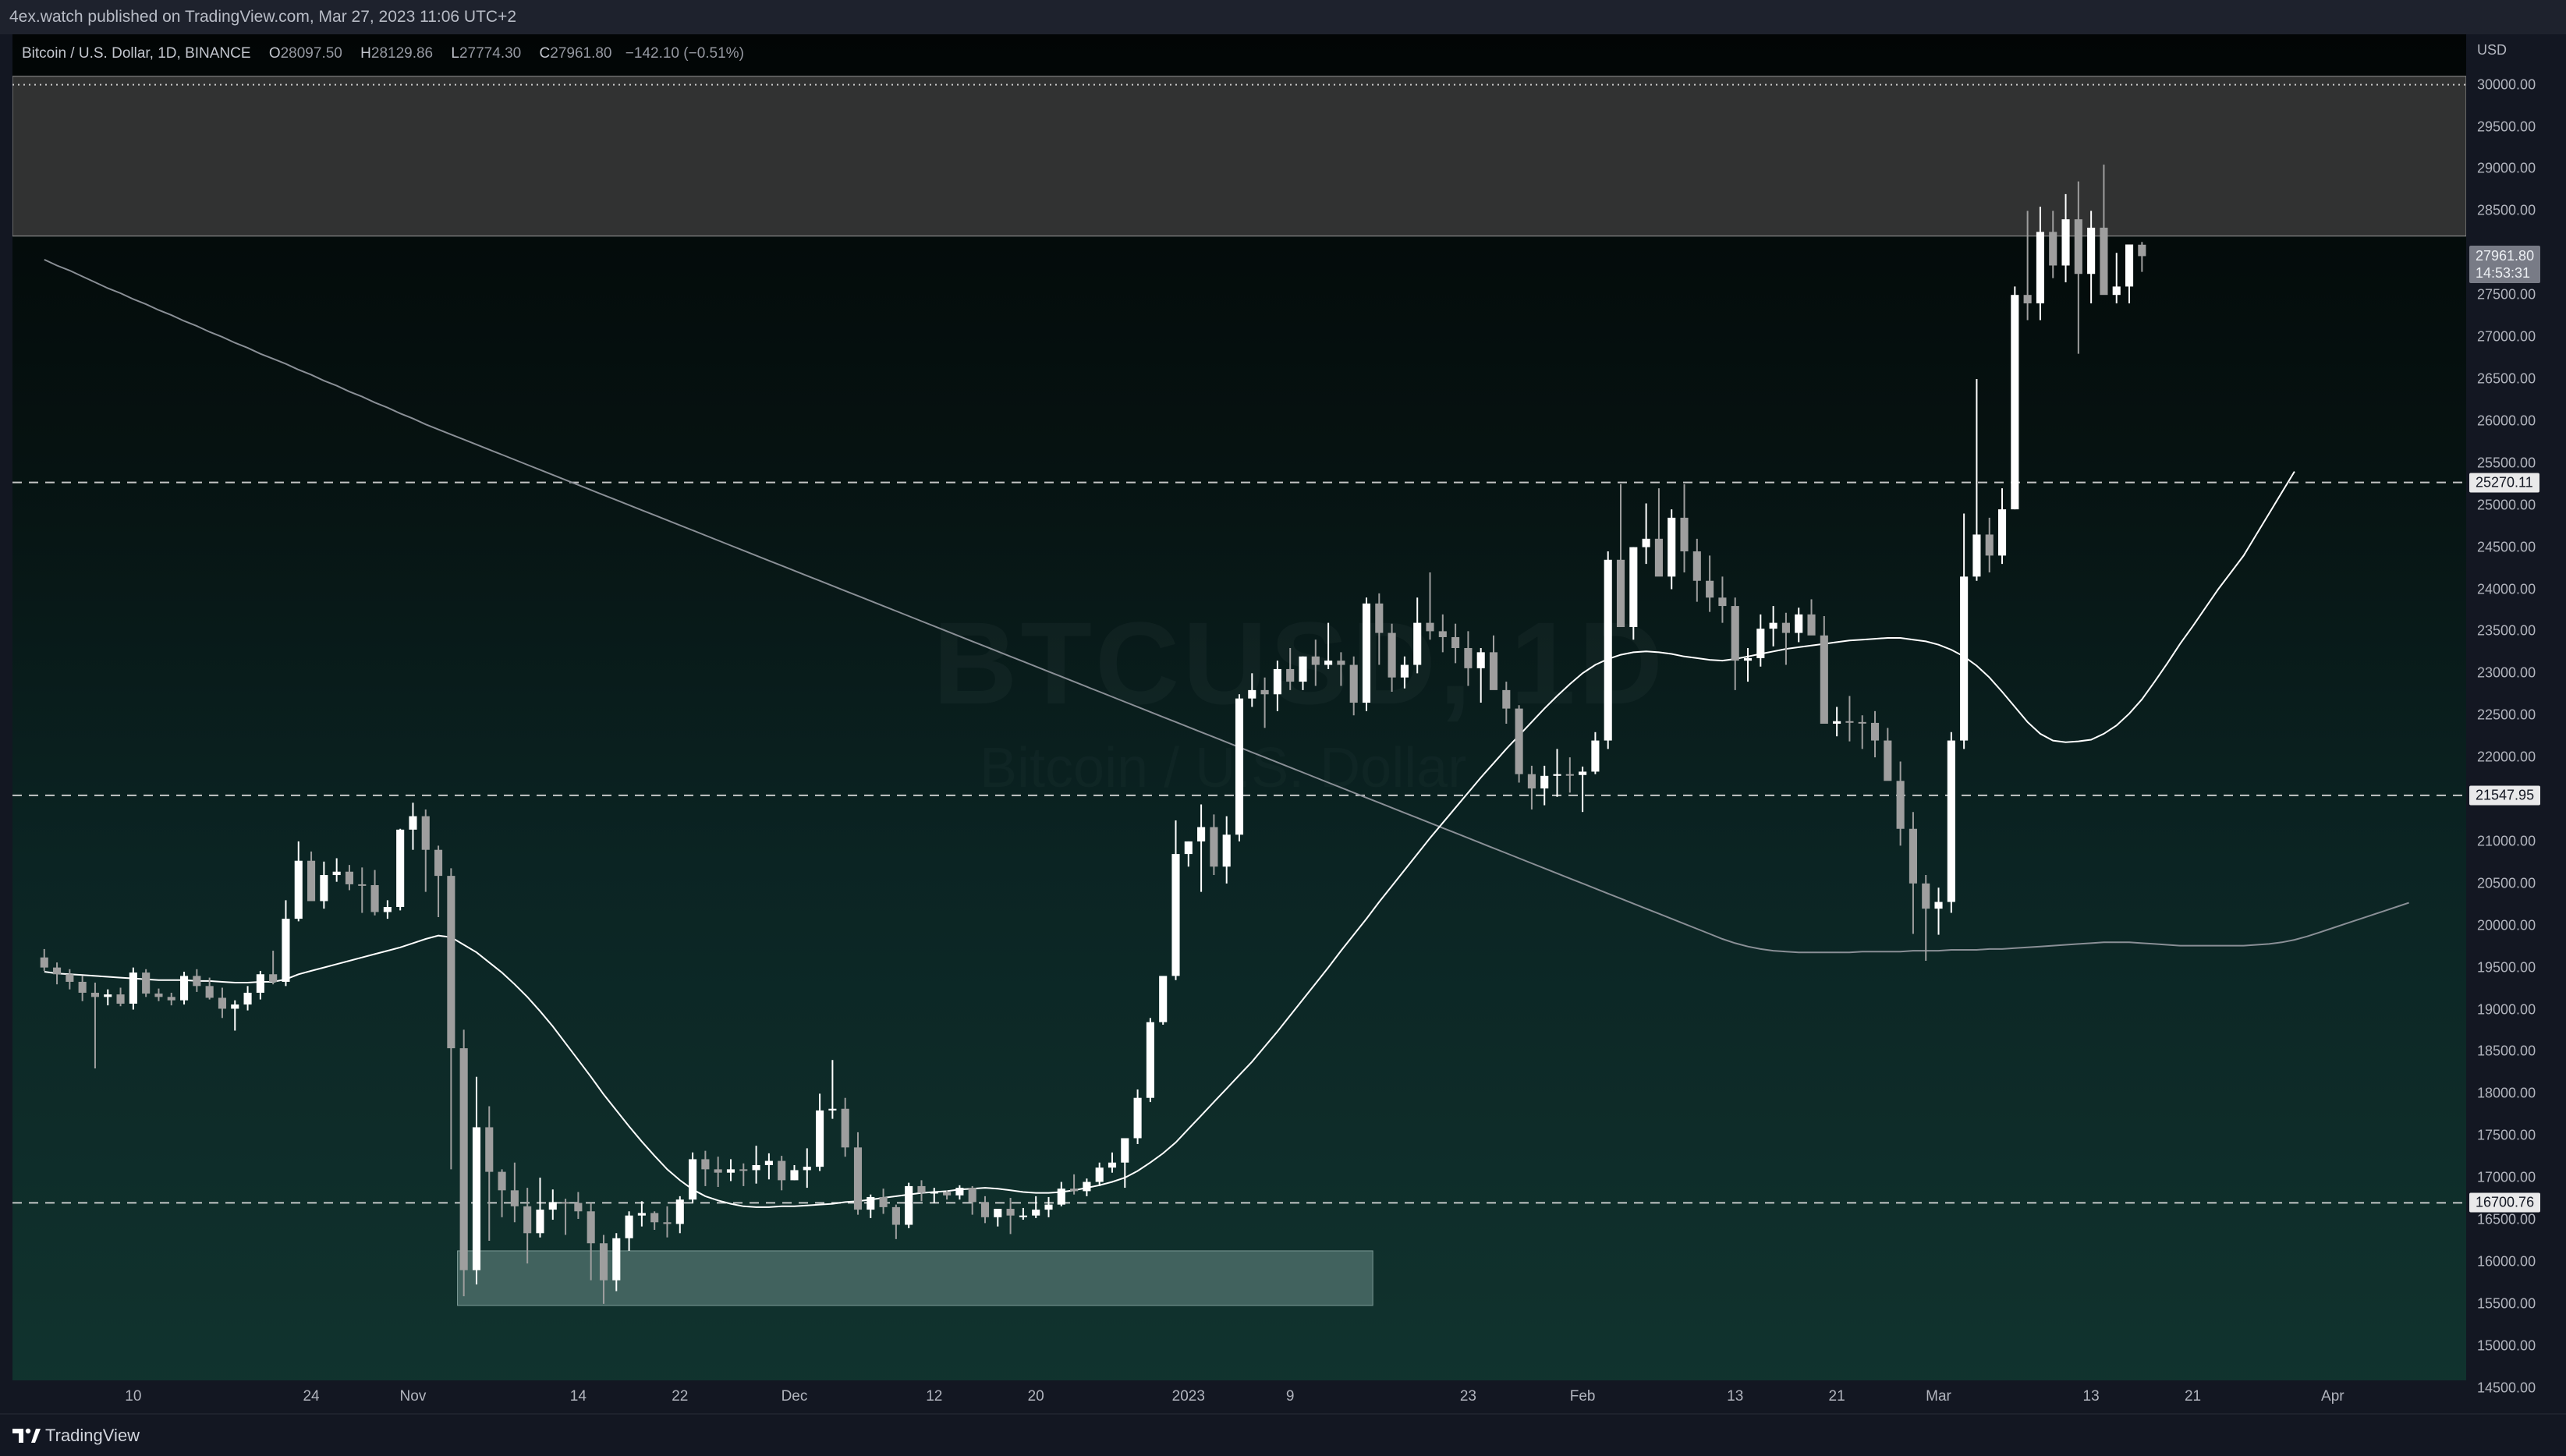 The image size is (2566, 1456). What do you see at coordinates (2505, 1203) in the screenshot?
I see `level-price-label: 16700.76` at bounding box center [2505, 1203].